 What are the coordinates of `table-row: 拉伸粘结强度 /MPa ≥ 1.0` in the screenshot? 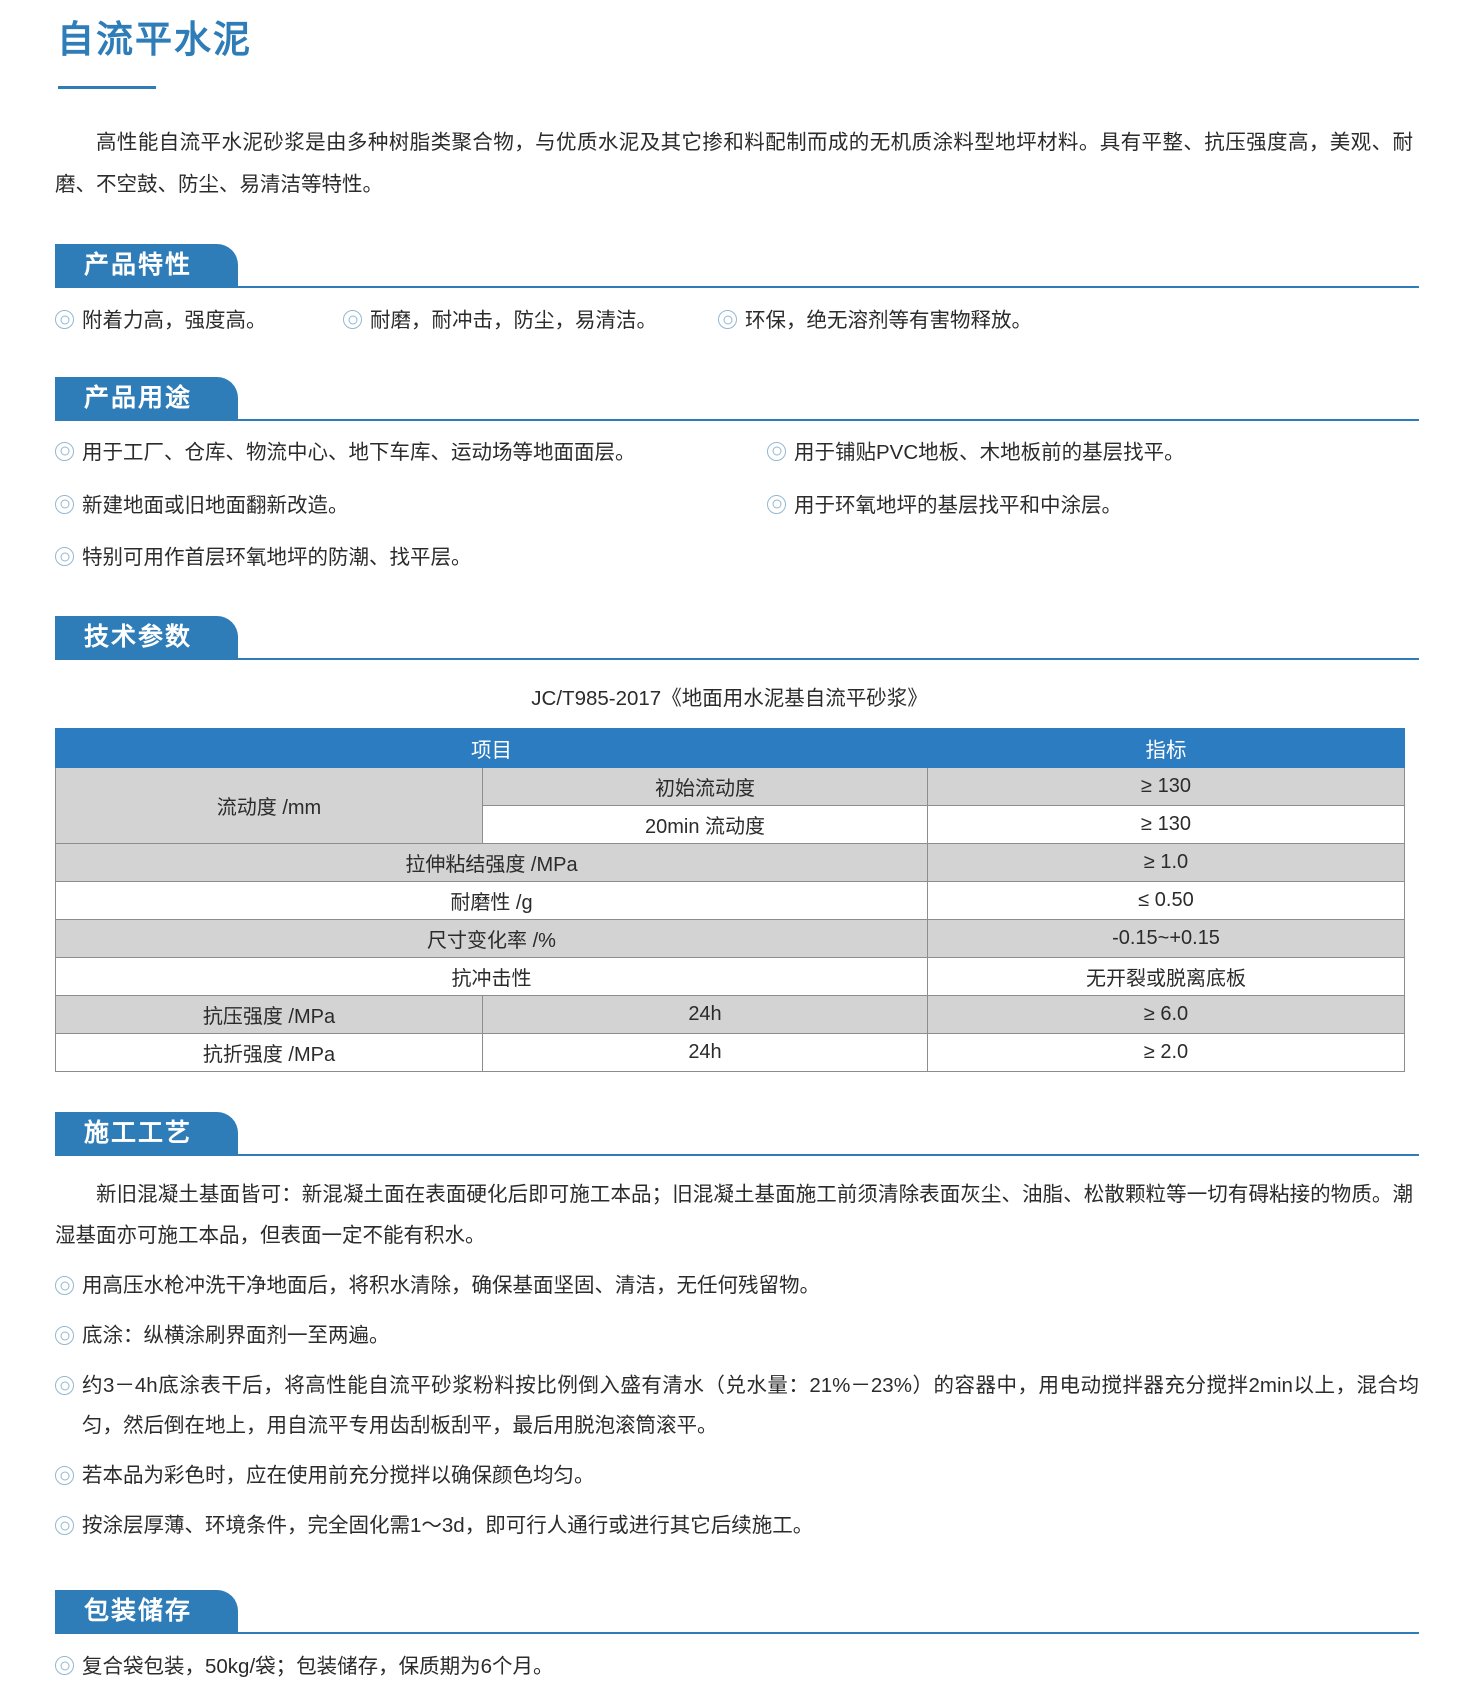 It's located at (730, 863).